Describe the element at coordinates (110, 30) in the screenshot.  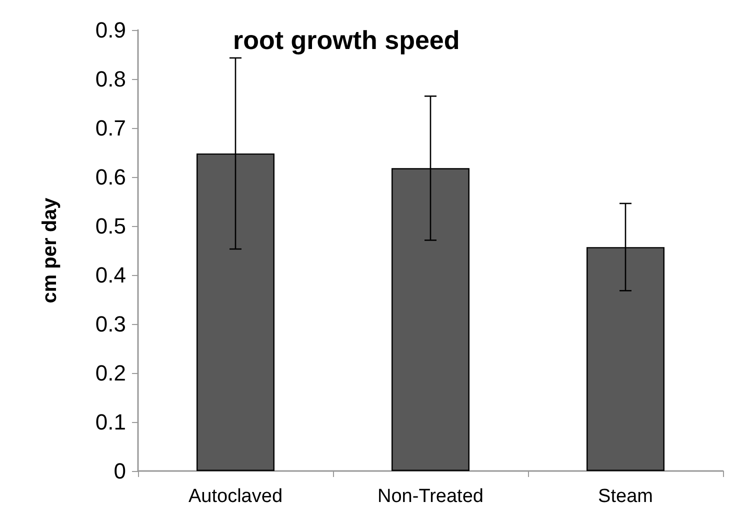
I see `y-tick-label: 0.9` at that location.